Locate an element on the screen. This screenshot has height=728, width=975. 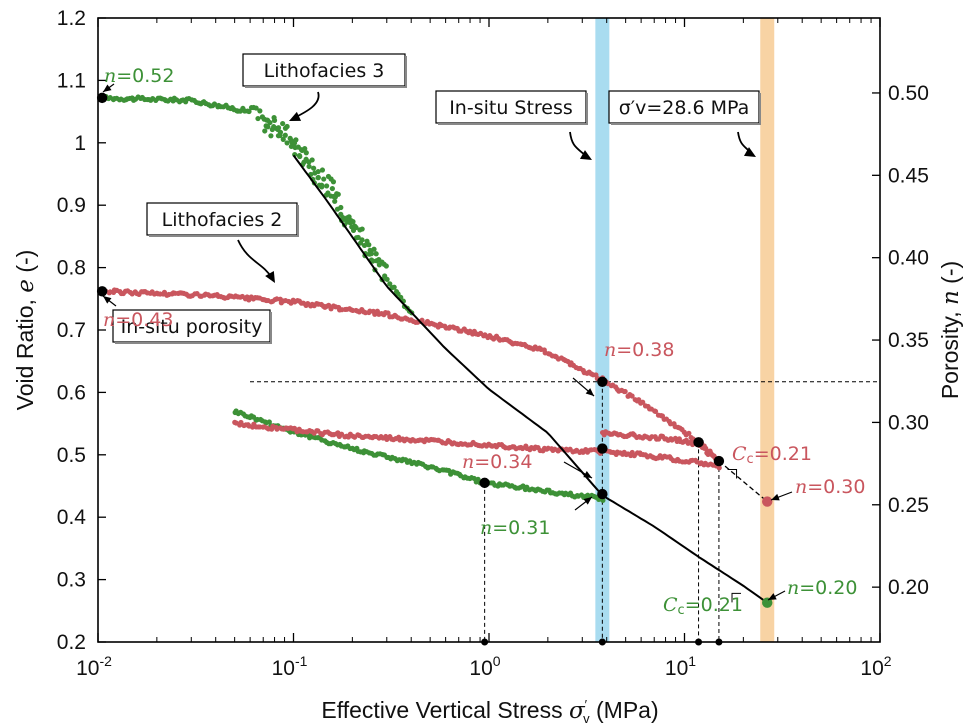
n020-label-part: n is located at coordinates (793, 588).